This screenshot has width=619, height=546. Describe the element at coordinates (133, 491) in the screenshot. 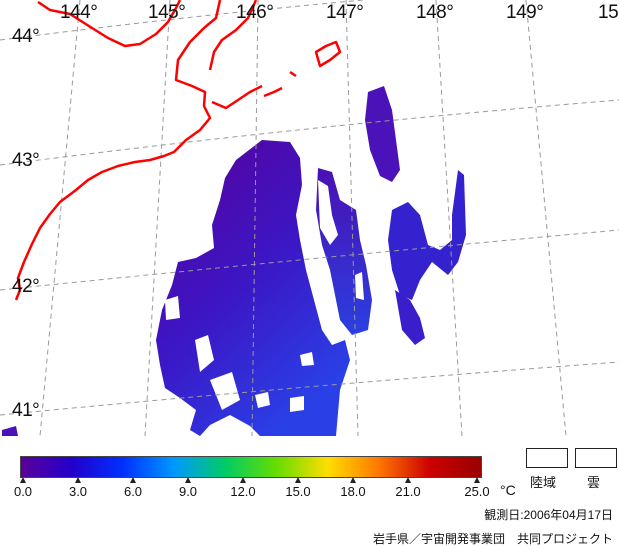

I see `colorbar-tick-label: 6.0` at that location.